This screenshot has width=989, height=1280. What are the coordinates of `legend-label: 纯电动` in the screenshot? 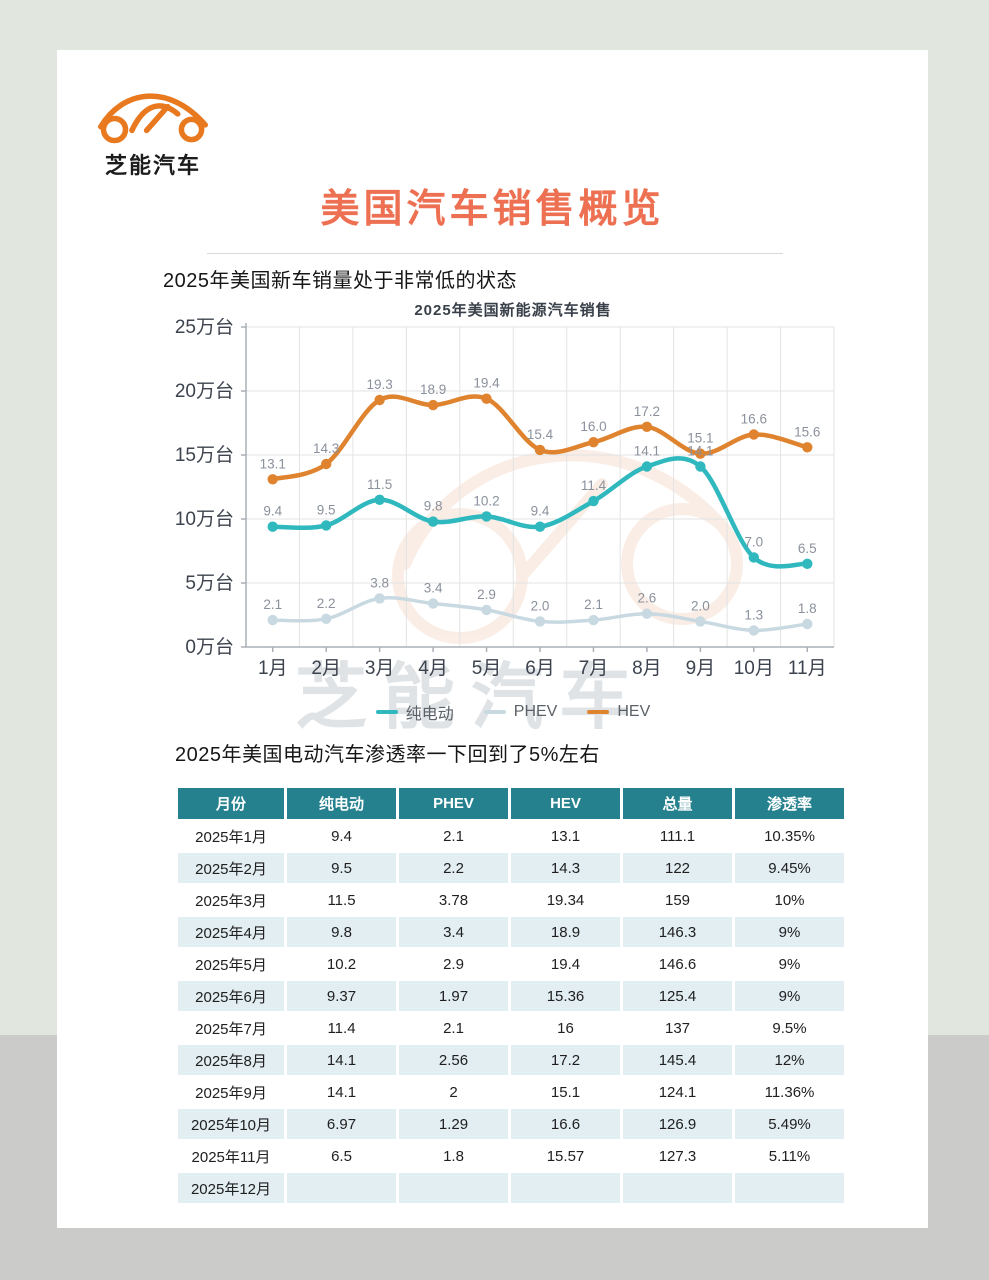 It's located at (429, 714).